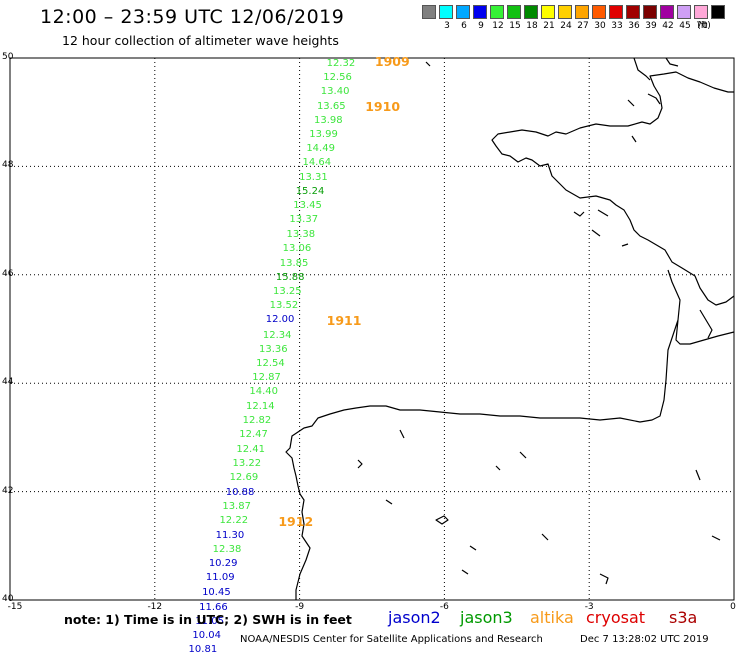 The image size is (740, 655). What do you see at coordinates (8, 599) in the screenshot?
I see `latitude-tick-label: 40` at bounding box center [8, 599].